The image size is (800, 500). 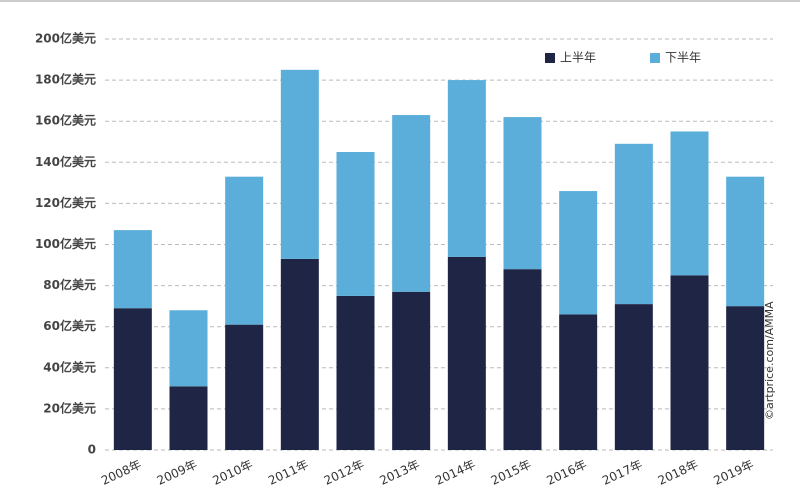 What do you see at coordinates (65, 79) in the screenshot?
I see `y-tick-label: 180亿美元` at bounding box center [65, 79].